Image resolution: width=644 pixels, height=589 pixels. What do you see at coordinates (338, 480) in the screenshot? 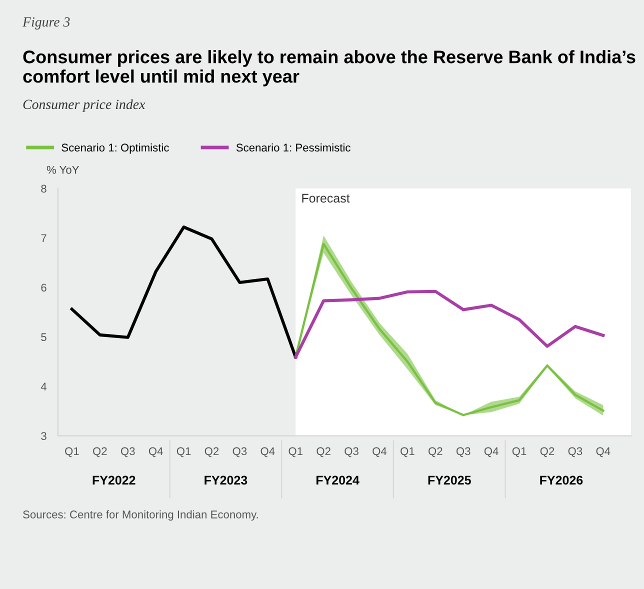
I see `text: FY2024` at bounding box center [338, 480].